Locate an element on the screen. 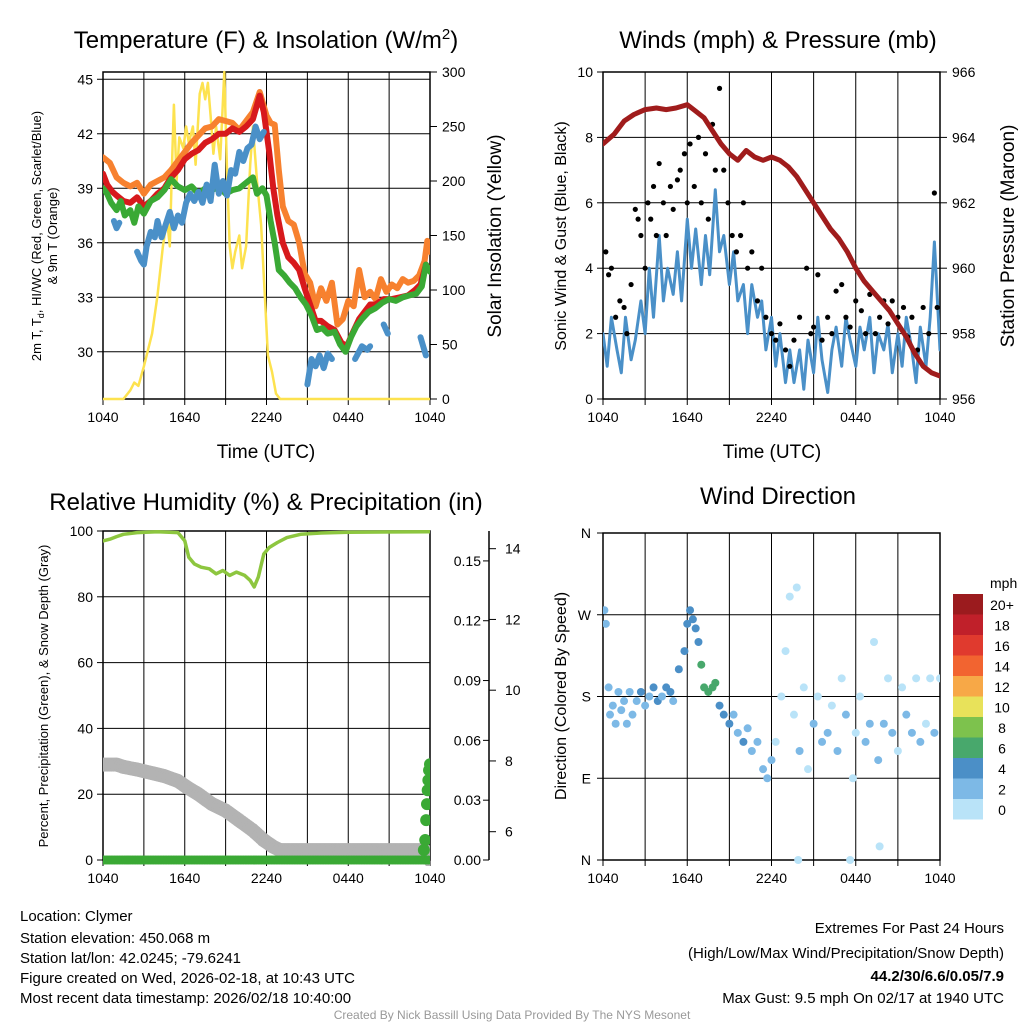  y-tick-label: 30 is located at coordinates (85, 352).